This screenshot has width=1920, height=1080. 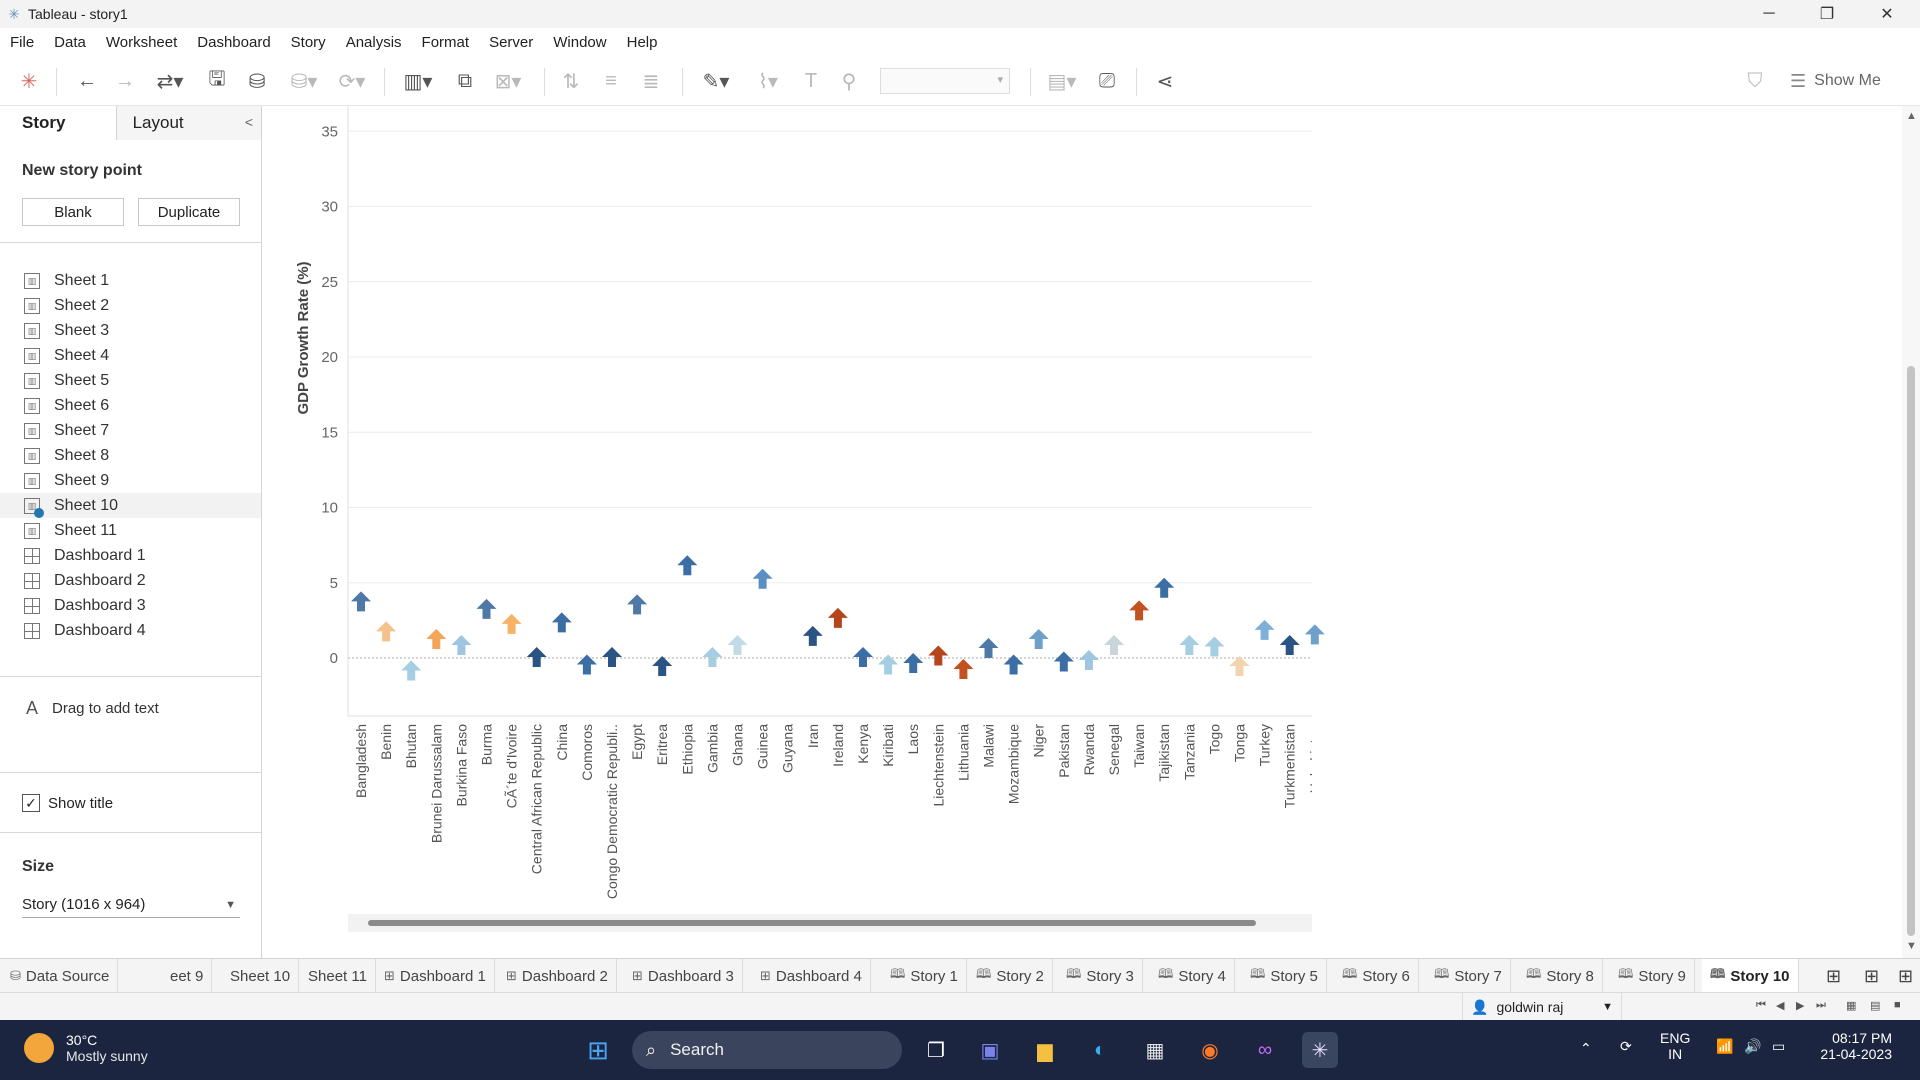 What do you see at coordinates (130, 355) in the screenshot?
I see `sheet-list-item: ▥ Sheet 4` at bounding box center [130, 355].